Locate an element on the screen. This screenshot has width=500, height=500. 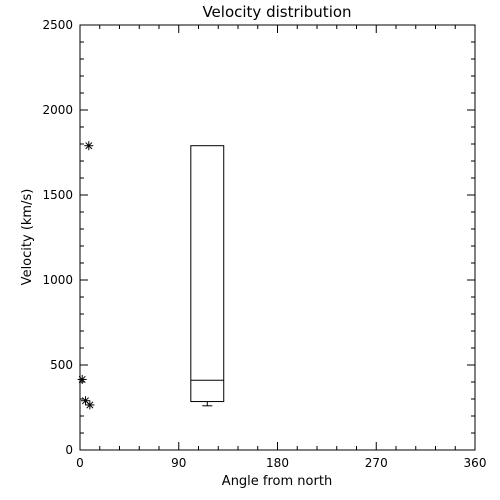
scatter-points is located at coordinates (86, 275).